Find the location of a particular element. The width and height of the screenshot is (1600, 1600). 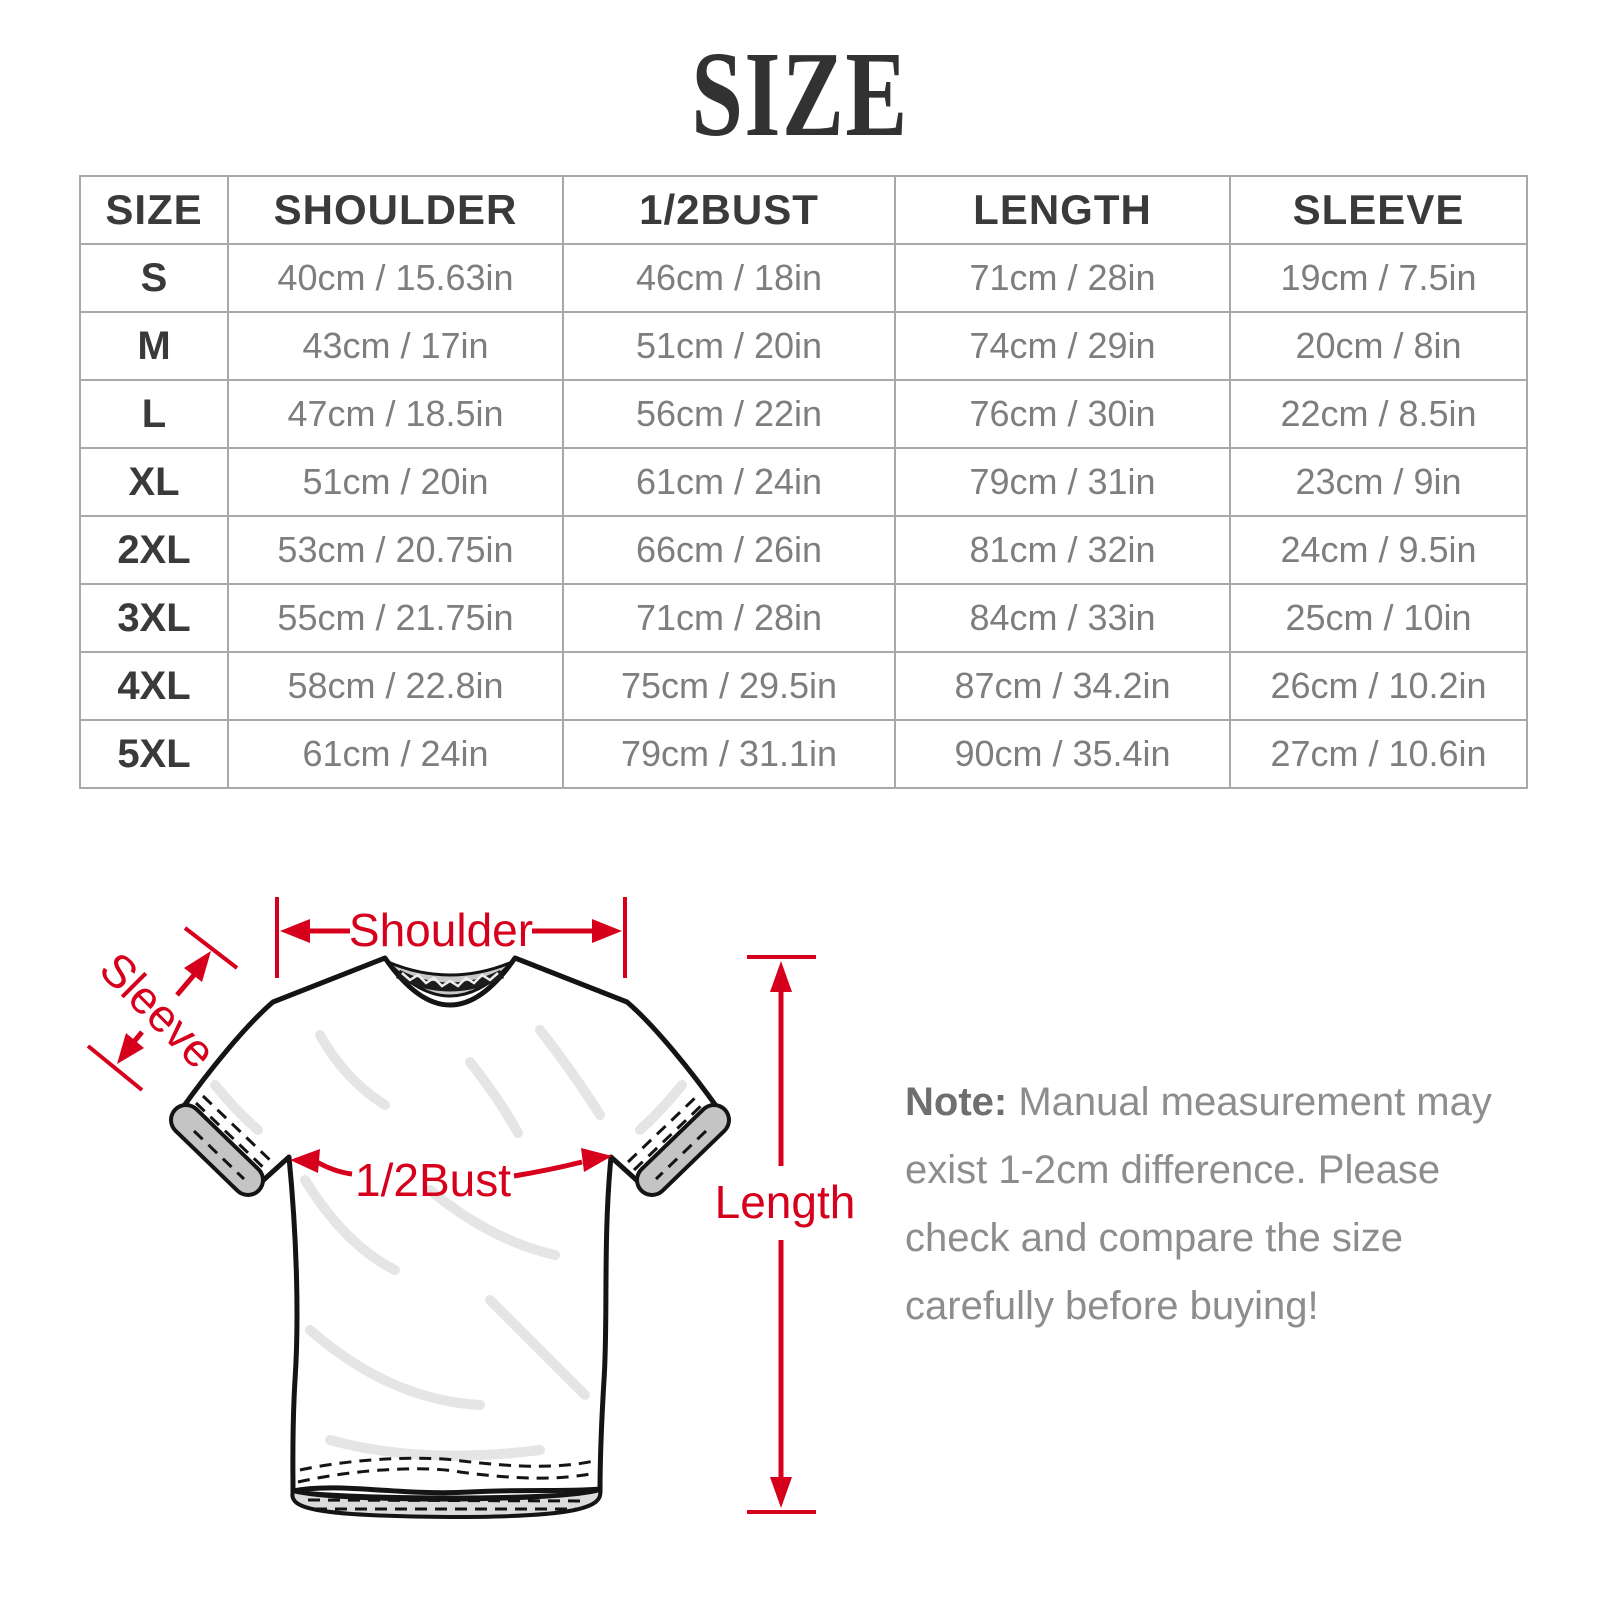

sleeve-value-cell: 19cm / 7.5in is located at coordinates (1378, 278).